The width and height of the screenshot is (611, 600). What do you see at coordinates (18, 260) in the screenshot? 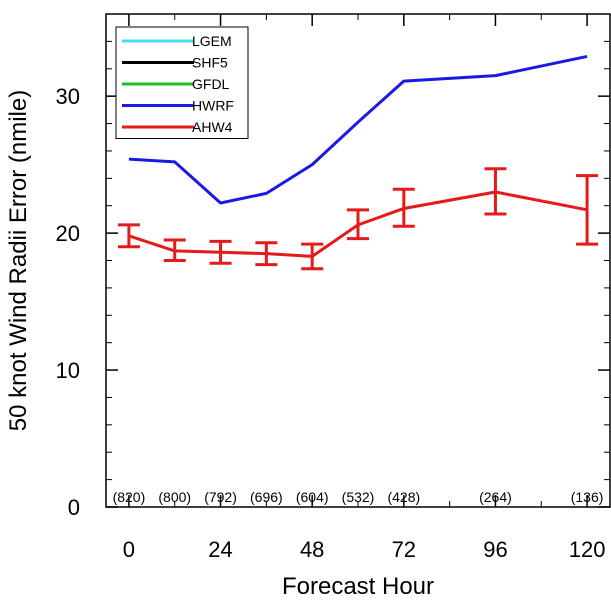
I see `y-axis-title: 50 knot Wind Radii Error (nmile)` at bounding box center [18, 260].